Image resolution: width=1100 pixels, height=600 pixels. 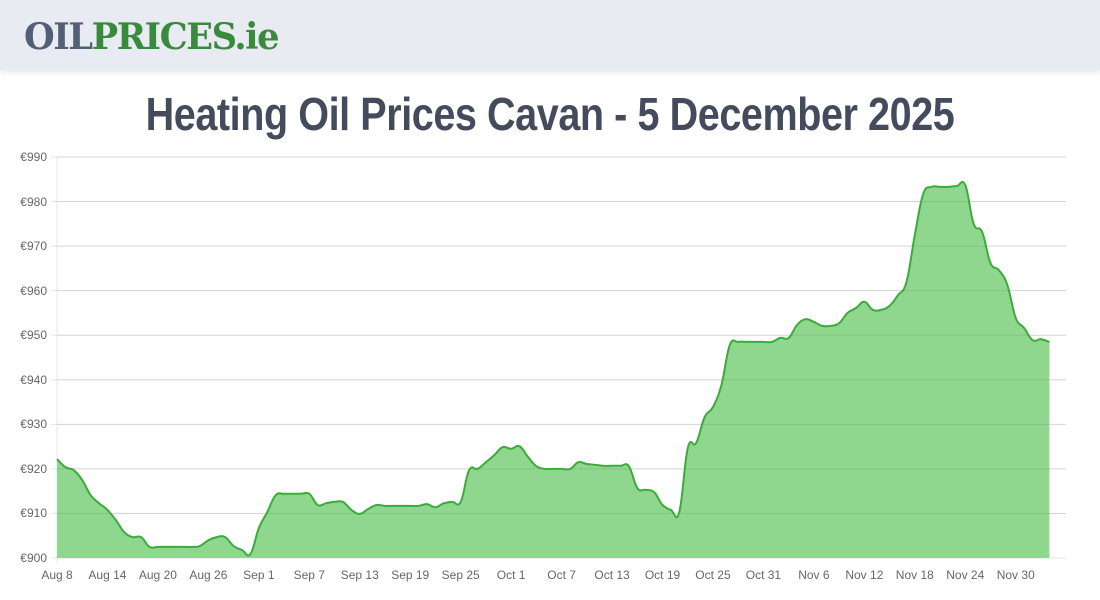 What do you see at coordinates (410, 575) in the screenshot?
I see `x-tick-label: Sep 19` at bounding box center [410, 575].